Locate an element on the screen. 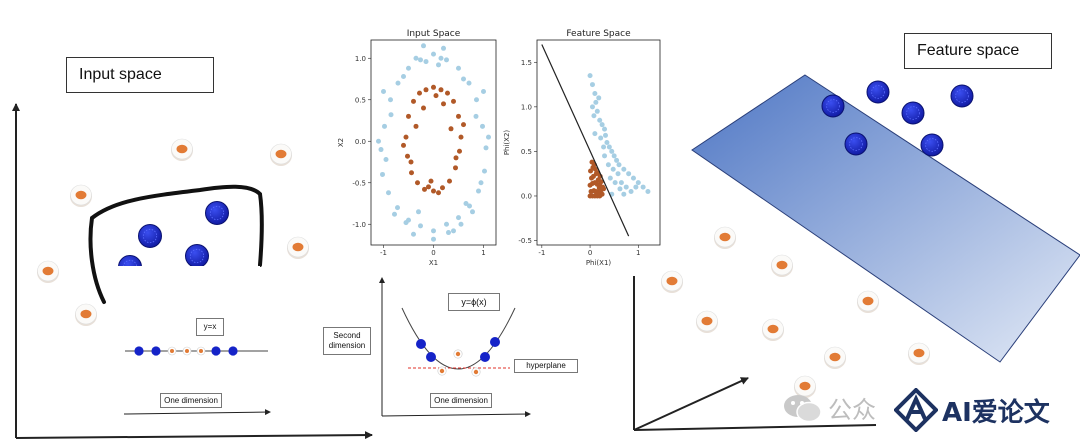 The height and width of the screenshot is (446, 1080). hyperplane-box: hyperplane is located at coordinates (546, 366).